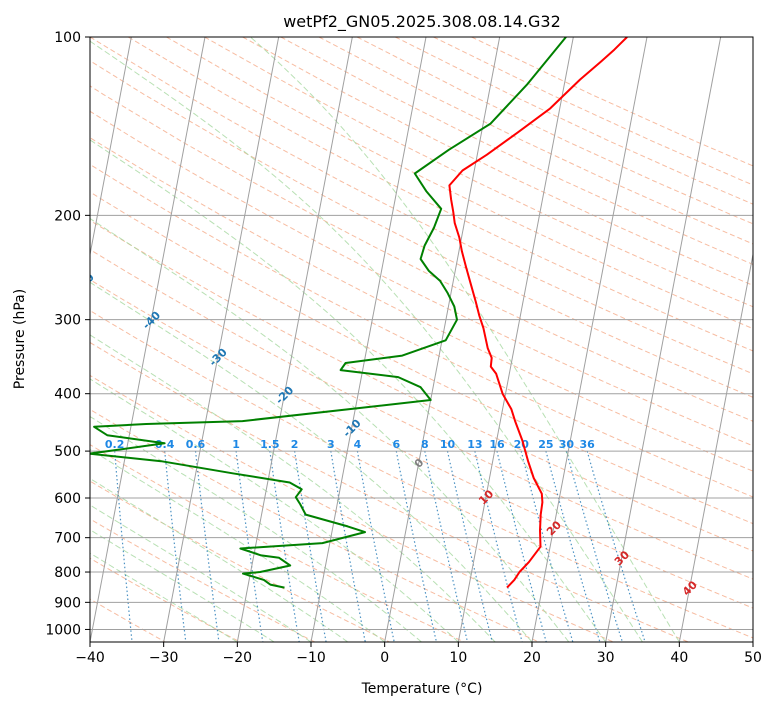 Image resolution: width=775 pixels, height=708 pixels. Describe the element at coordinates (679, 658) in the screenshot. I see `x-tick-label: 40` at that location.